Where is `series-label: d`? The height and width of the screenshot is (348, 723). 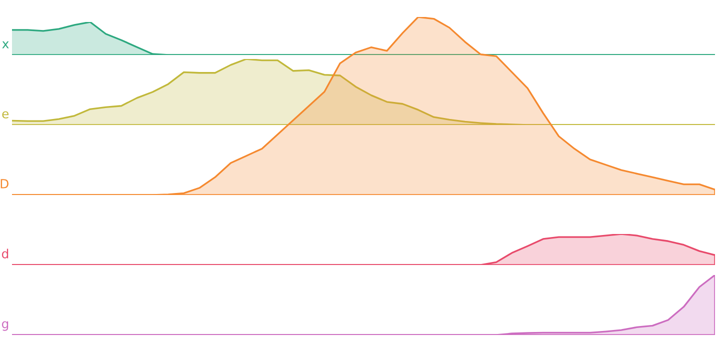 series-label: d is located at coordinates (5, 253).